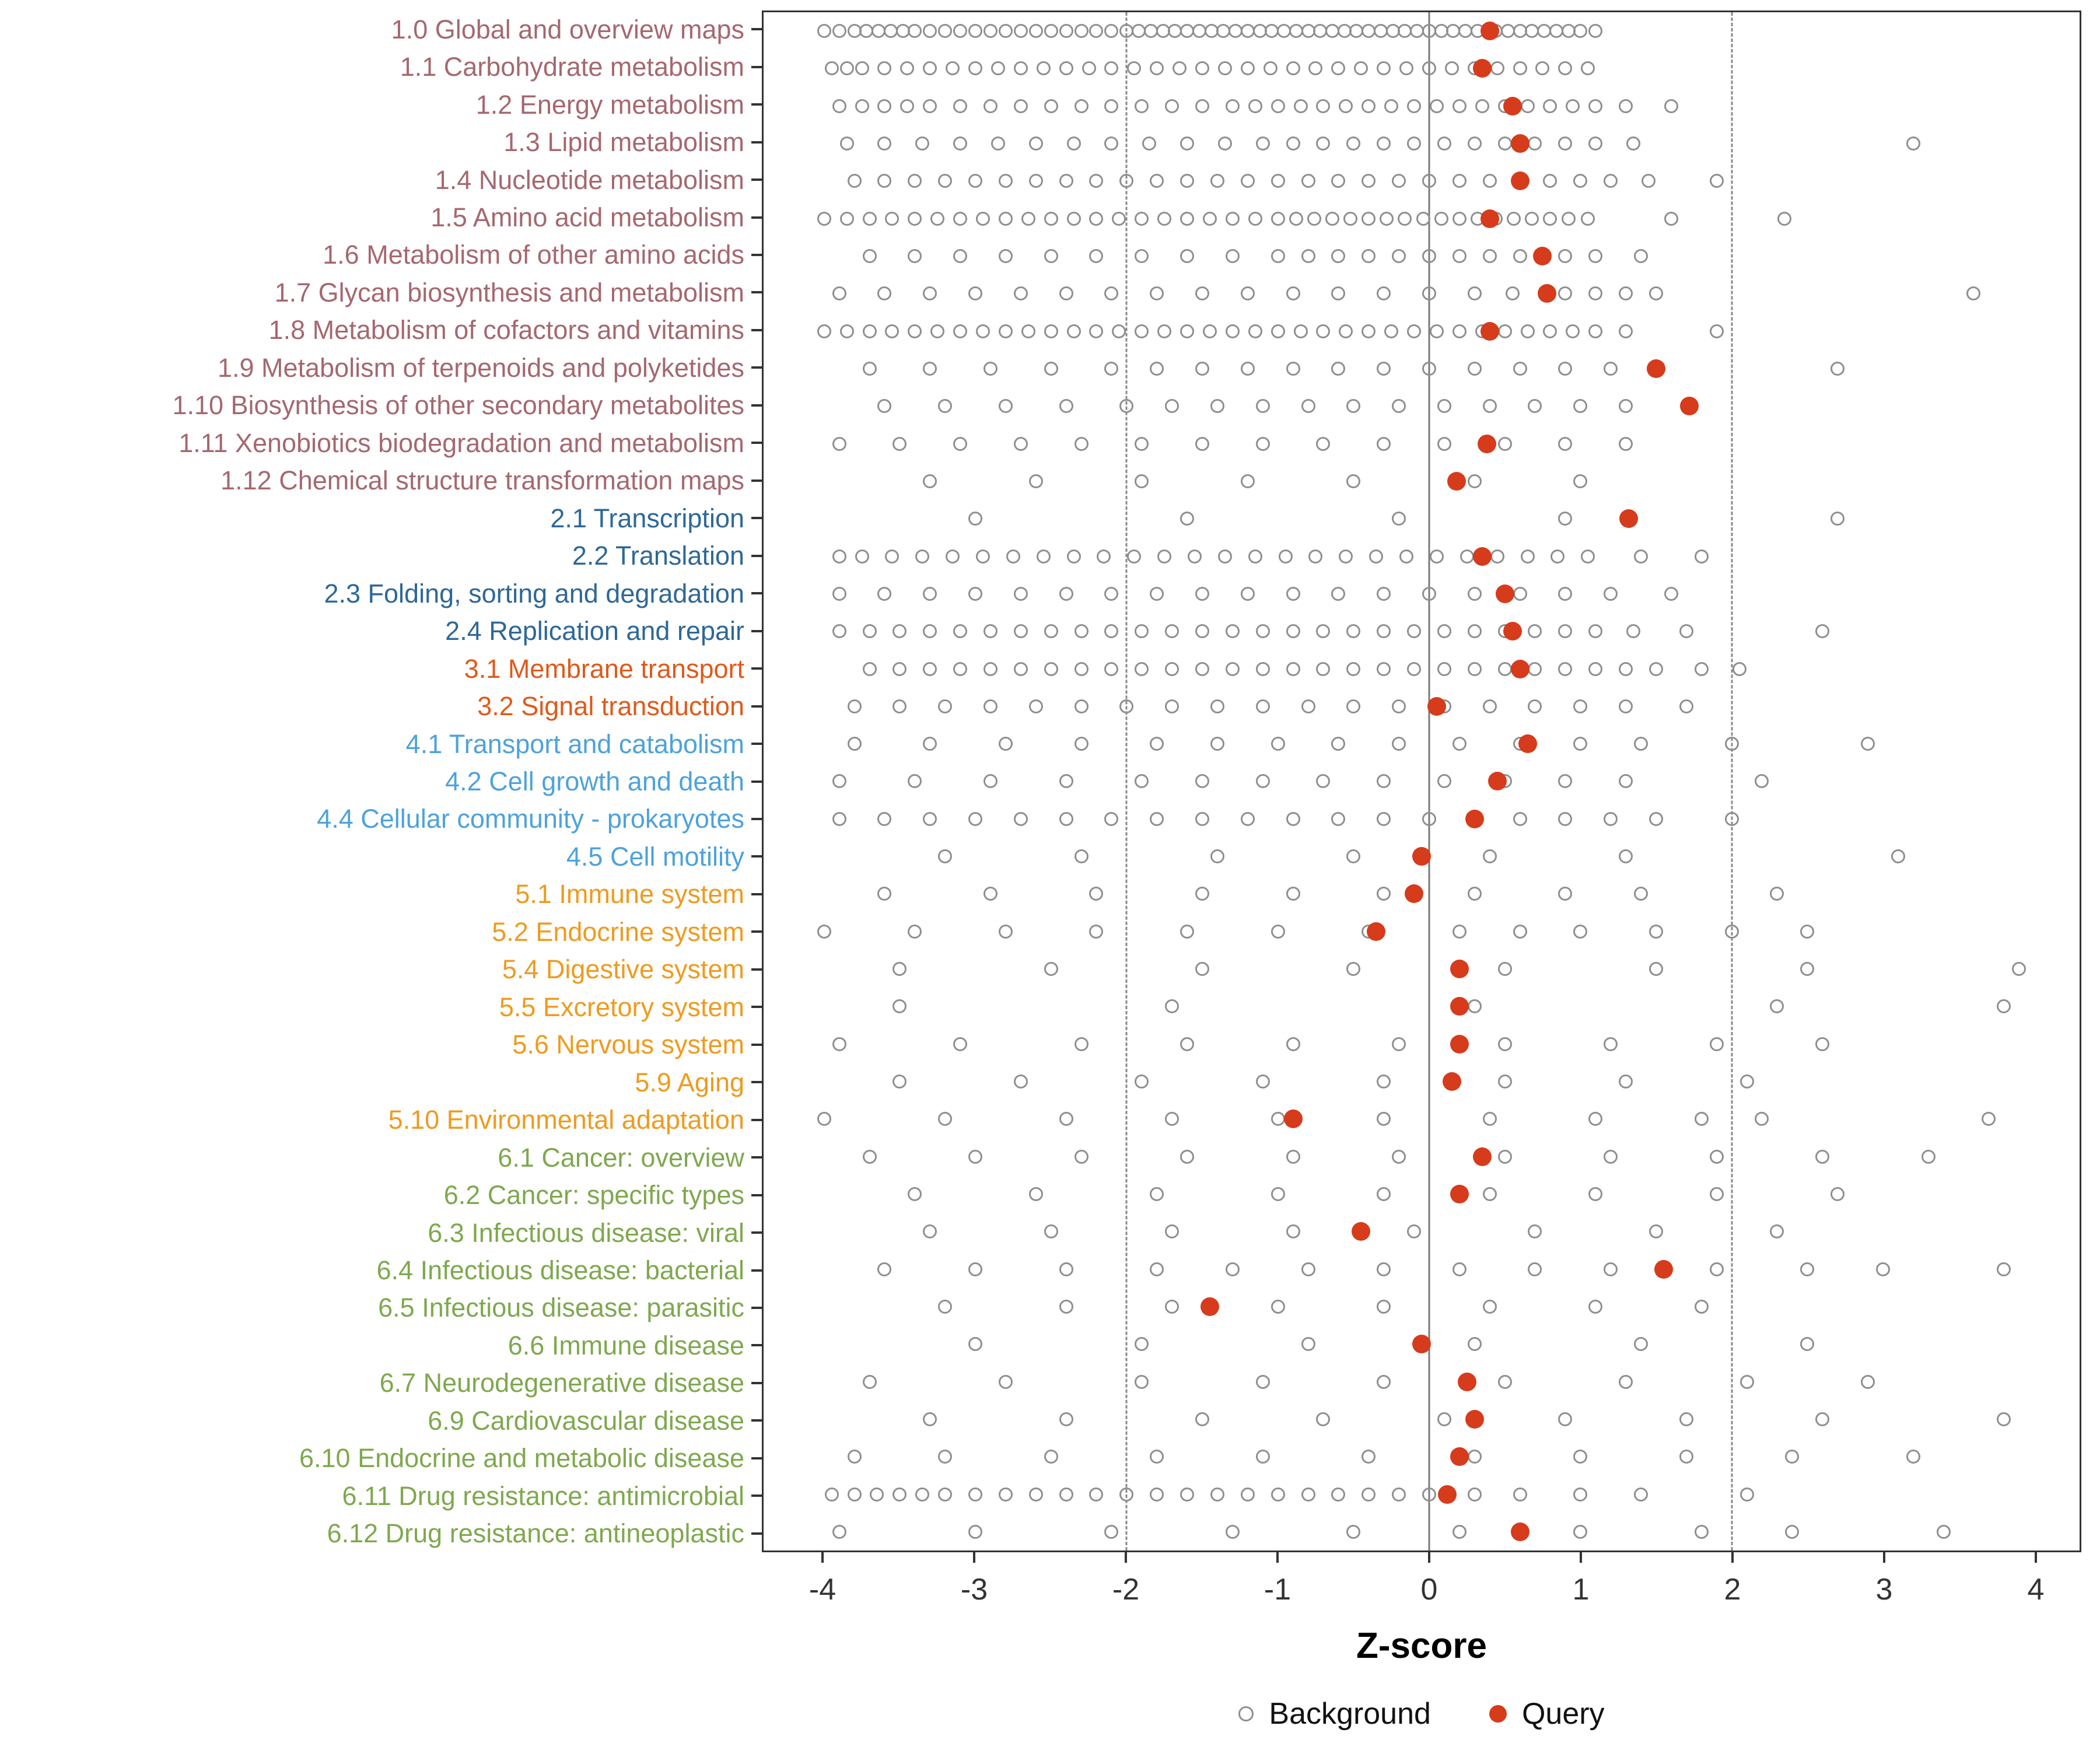  I want to click on x-axis-tick-label: -2, so click(1126, 1589).